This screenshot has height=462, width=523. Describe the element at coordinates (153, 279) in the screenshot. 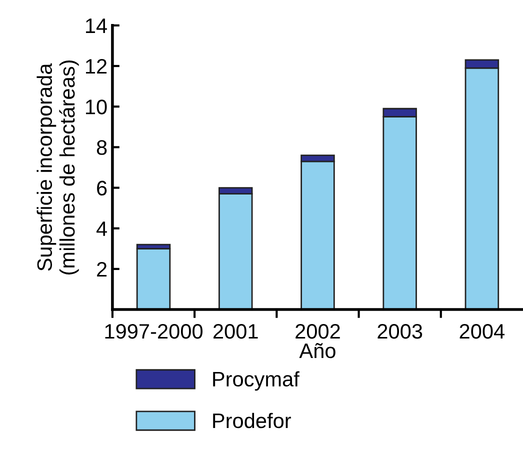

I see `bar` at that location.